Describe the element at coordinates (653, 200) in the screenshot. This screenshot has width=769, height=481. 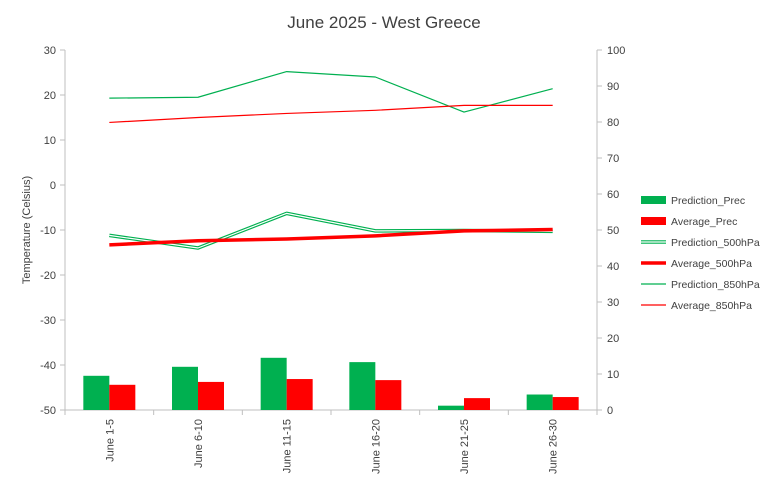
I see `legend-swatch-prediction_prec` at that location.